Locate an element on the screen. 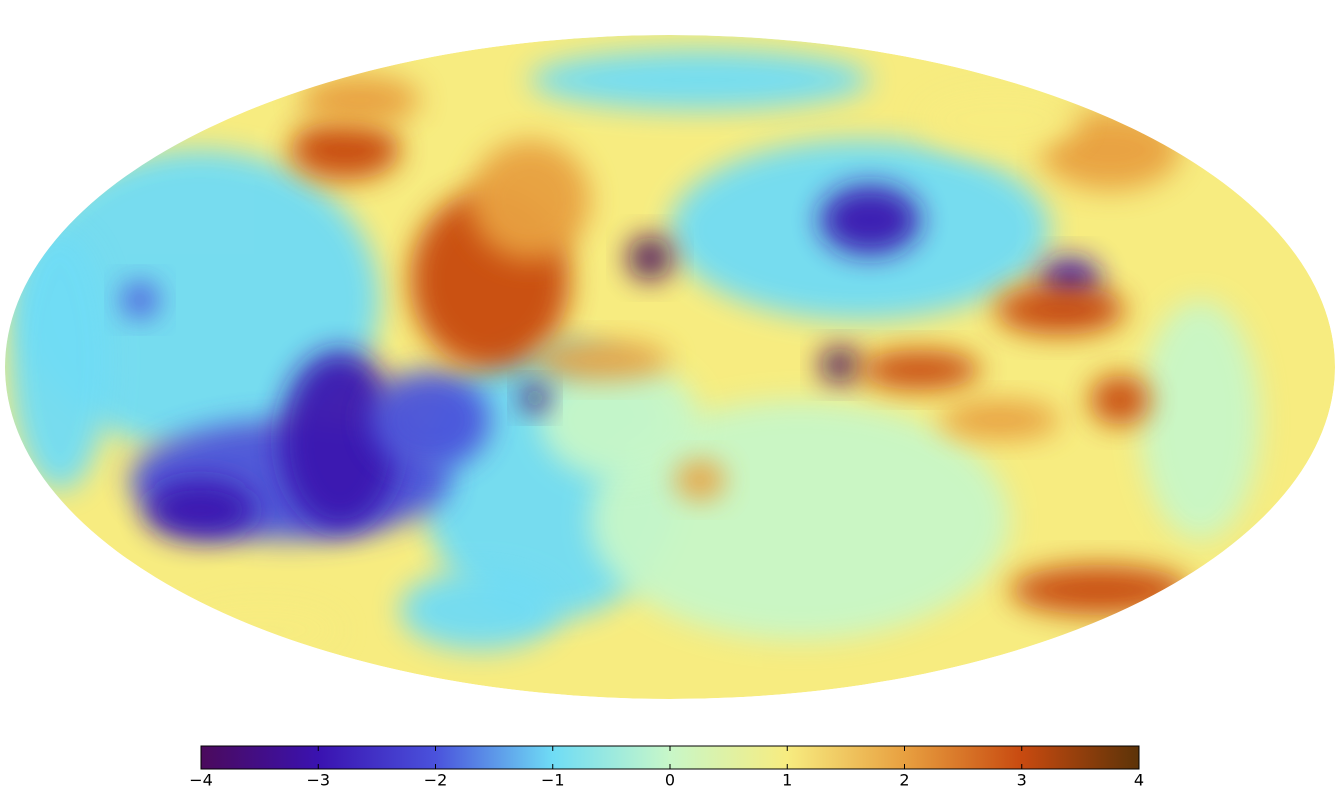 The image size is (1340, 800). colorbar-tick-label: 1 is located at coordinates (787, 780).